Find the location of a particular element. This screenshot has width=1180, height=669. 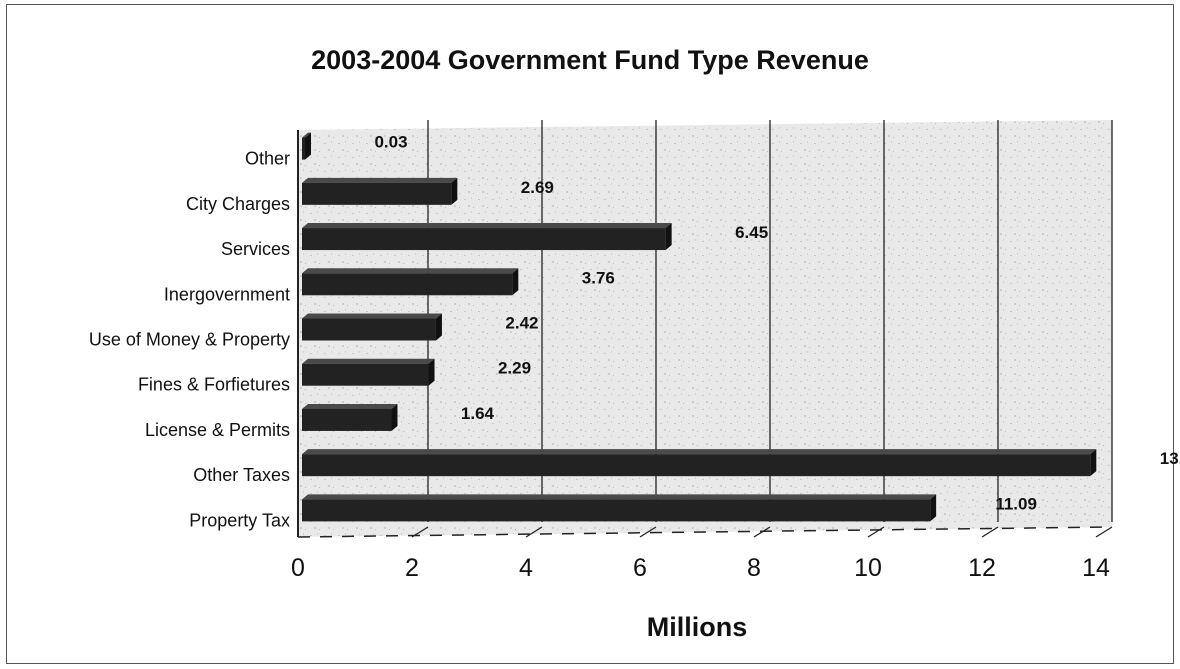

x-axis-title: Millions is located at coordinates (697, 627).